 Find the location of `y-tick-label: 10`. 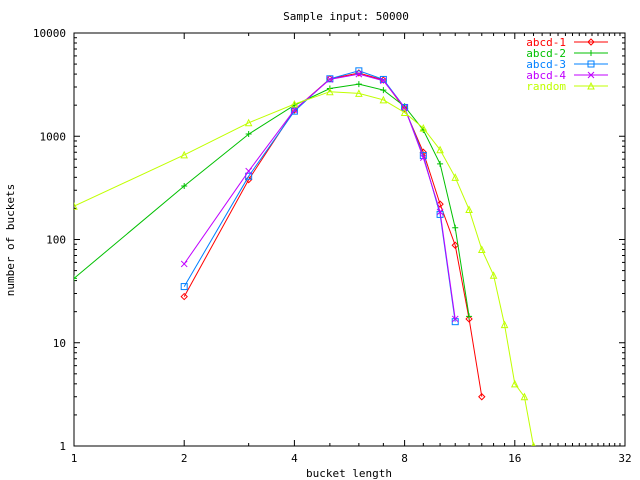

y-tick-label: 10 is located at coordinates (59, 343).